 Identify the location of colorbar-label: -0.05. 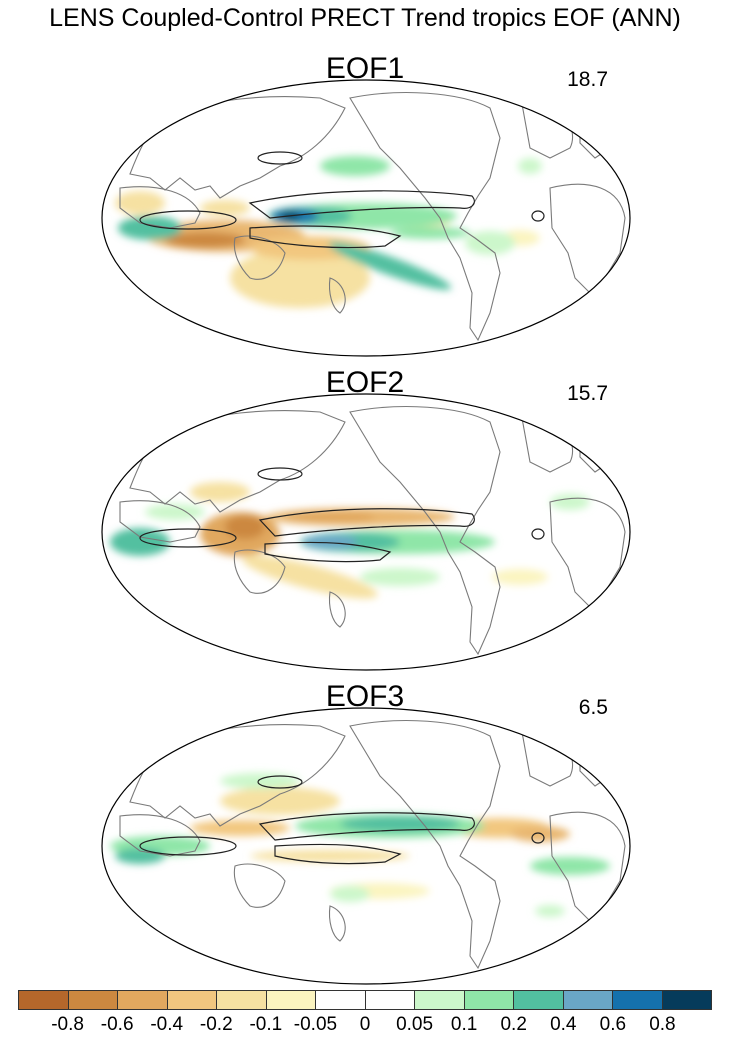
(315, 1024).